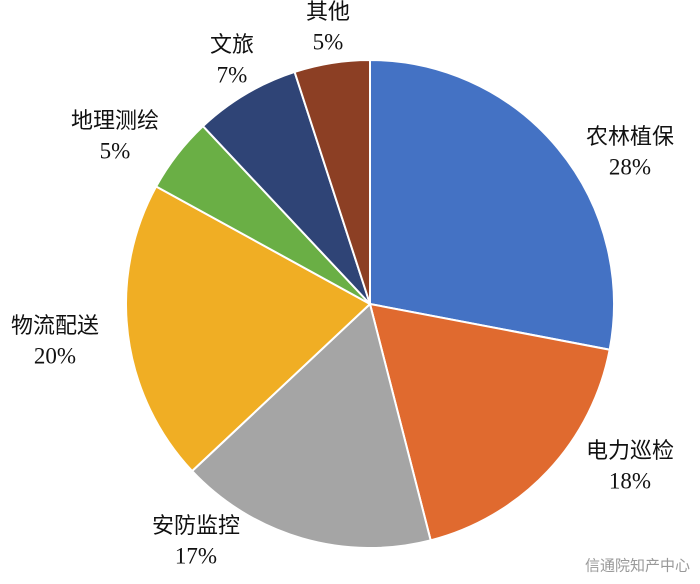 This screenshot has width=700, height=584. Describe the element at coordinates (630, 137) in the screenshot. I see `slice-label: 农林植保` at that location.